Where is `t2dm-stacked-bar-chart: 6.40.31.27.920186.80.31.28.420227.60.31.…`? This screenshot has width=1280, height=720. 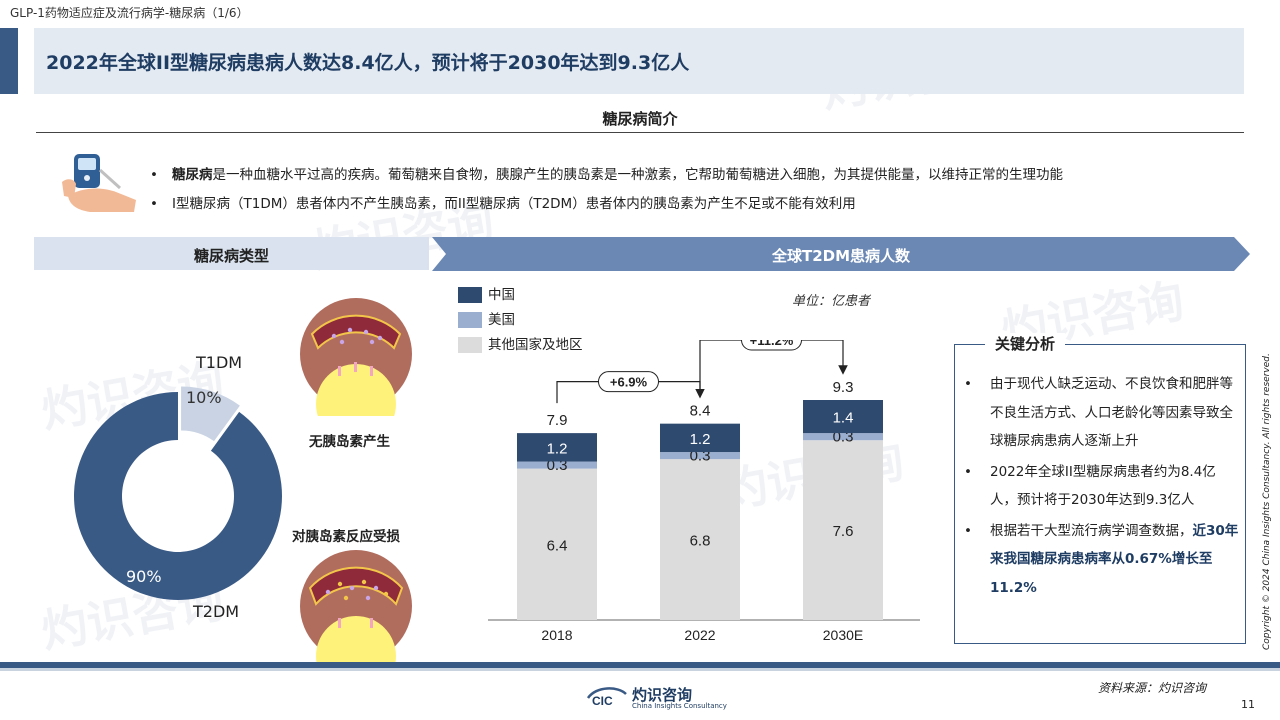
t2dm-stacked-bar-chart: 6.40.31.27.920186.80.31.28.420227.60.31.… is located at coordinates (704, 491).